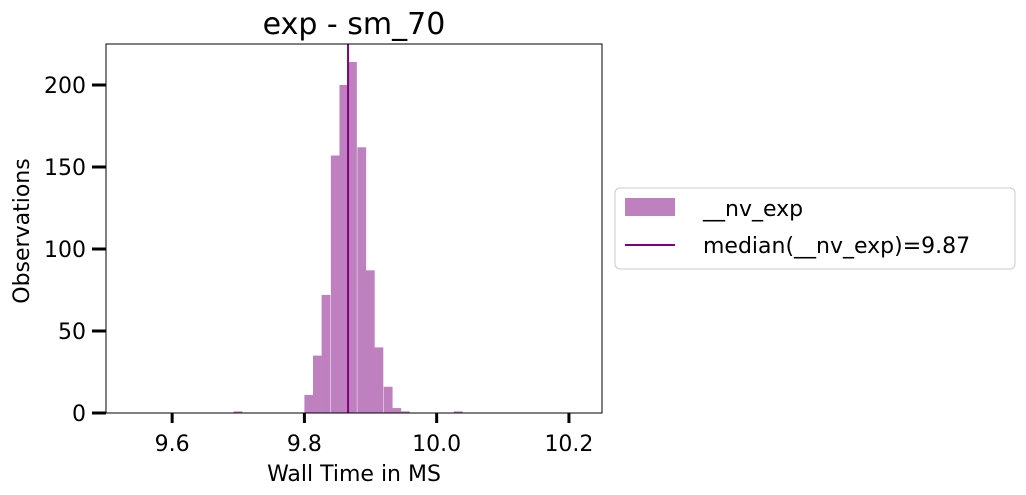  I want to click on legend: __nv_exp median(__nv_exp)=9.87, so click(815, 228).